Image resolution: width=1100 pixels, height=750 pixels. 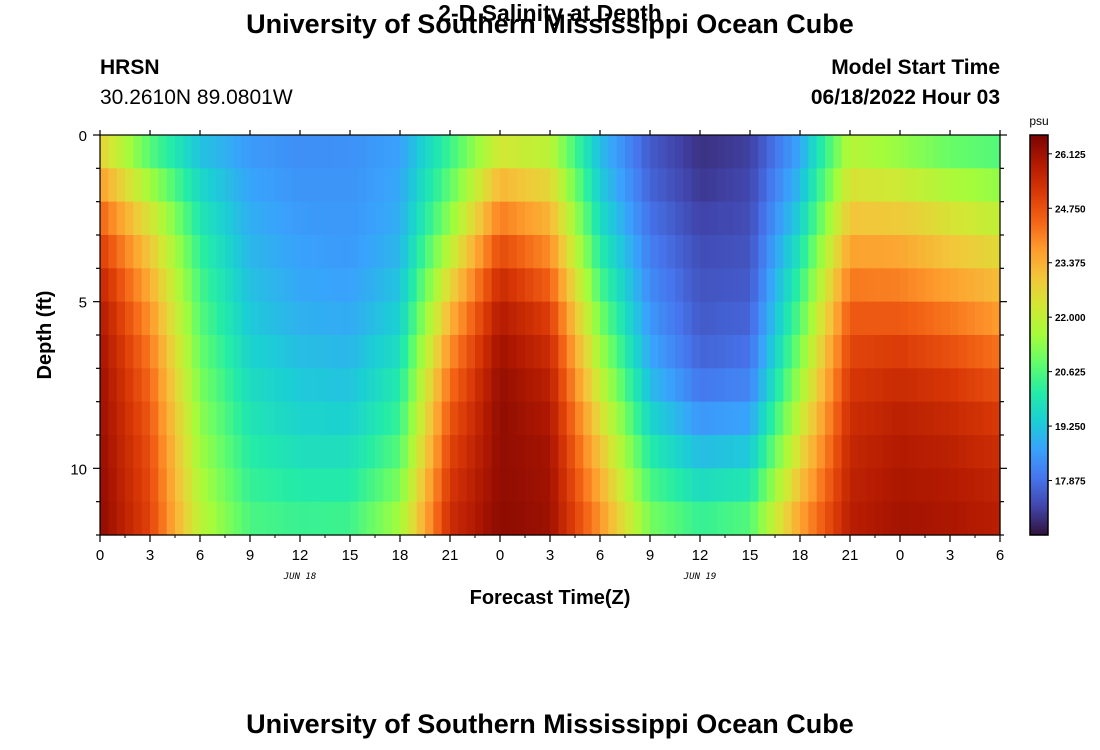 I want to click on date-label: JUN 18, so click(x=300, y=577).